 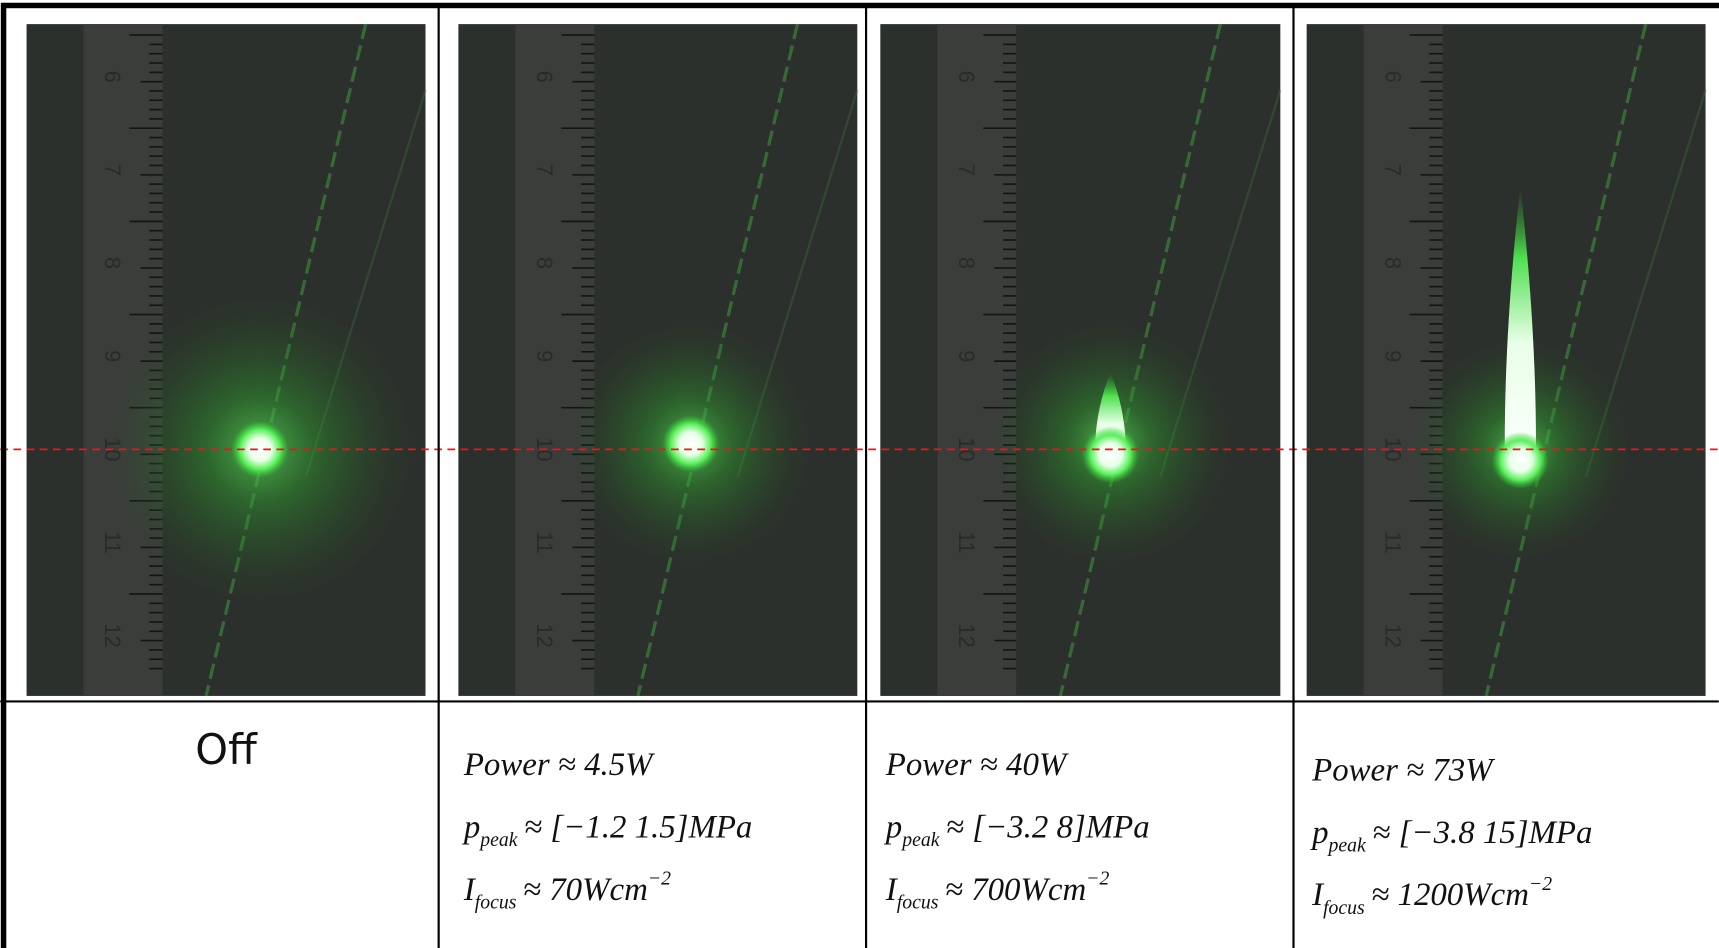 I want to click on power: Power ≈ 4.5W, so click(x=559, y=765).